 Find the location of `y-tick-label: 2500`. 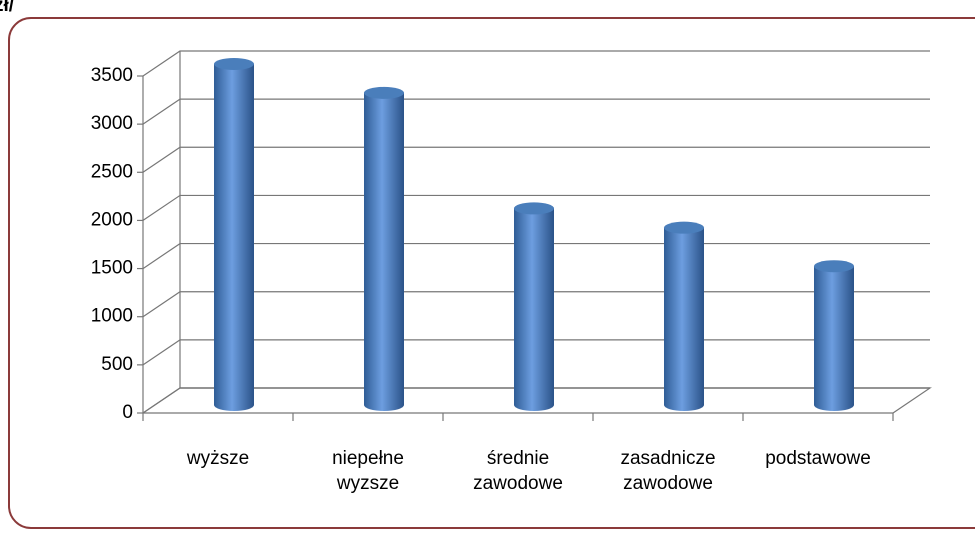

y-tick-label: 2500 is located at coordinates (112, 171).